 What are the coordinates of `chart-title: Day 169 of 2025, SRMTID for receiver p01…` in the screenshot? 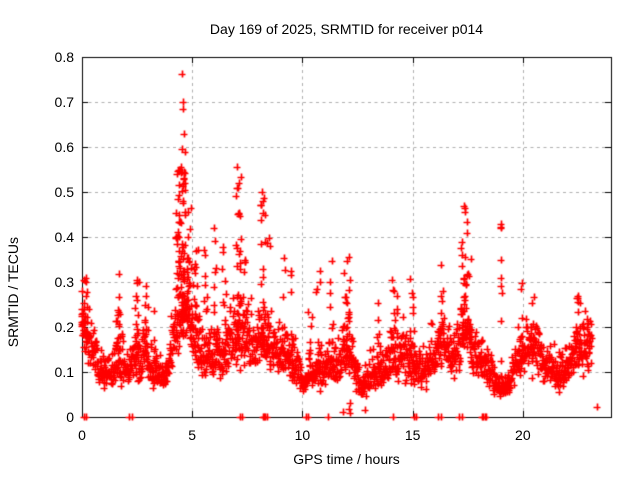 It's located at (346, 29).